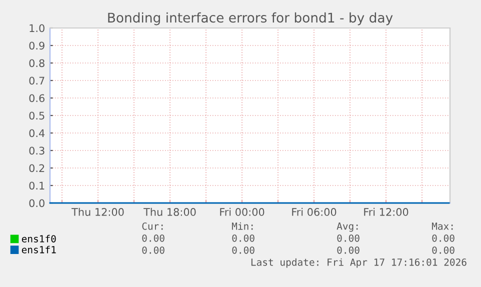  What do you see at coordinates (36, 186) in the screenshot?
I see `y-tick-label: 0.1` at bounding box center [36, 186].